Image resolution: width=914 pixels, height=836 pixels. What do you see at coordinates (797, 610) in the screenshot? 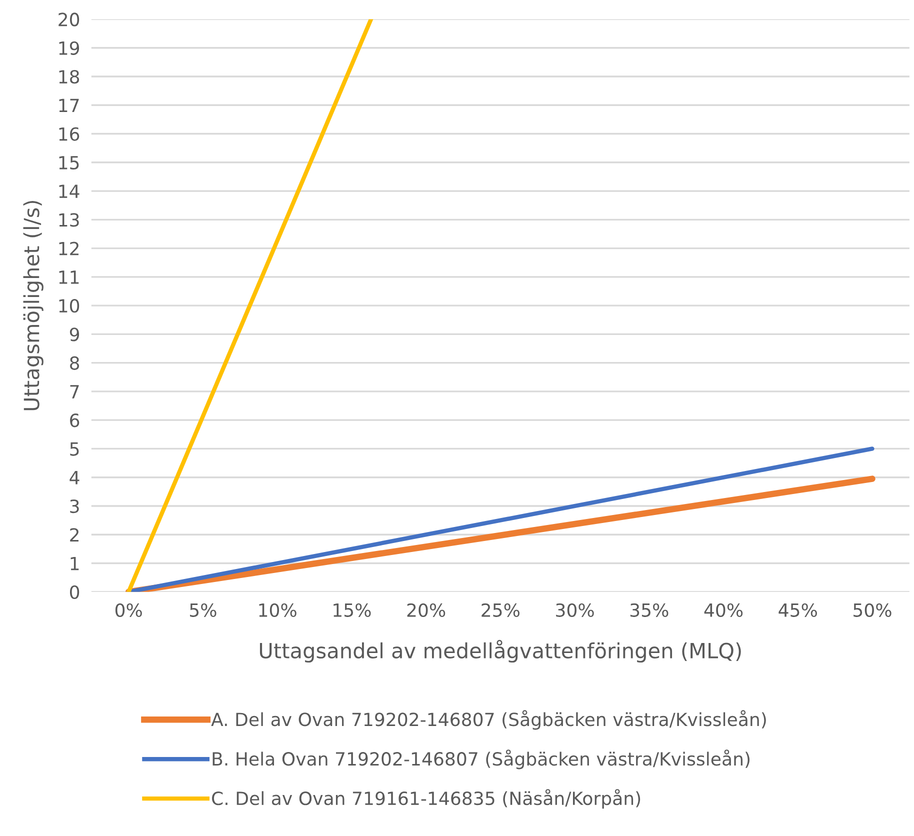
I see `x-tick-label: 45%` at bounding box center [797, 610].